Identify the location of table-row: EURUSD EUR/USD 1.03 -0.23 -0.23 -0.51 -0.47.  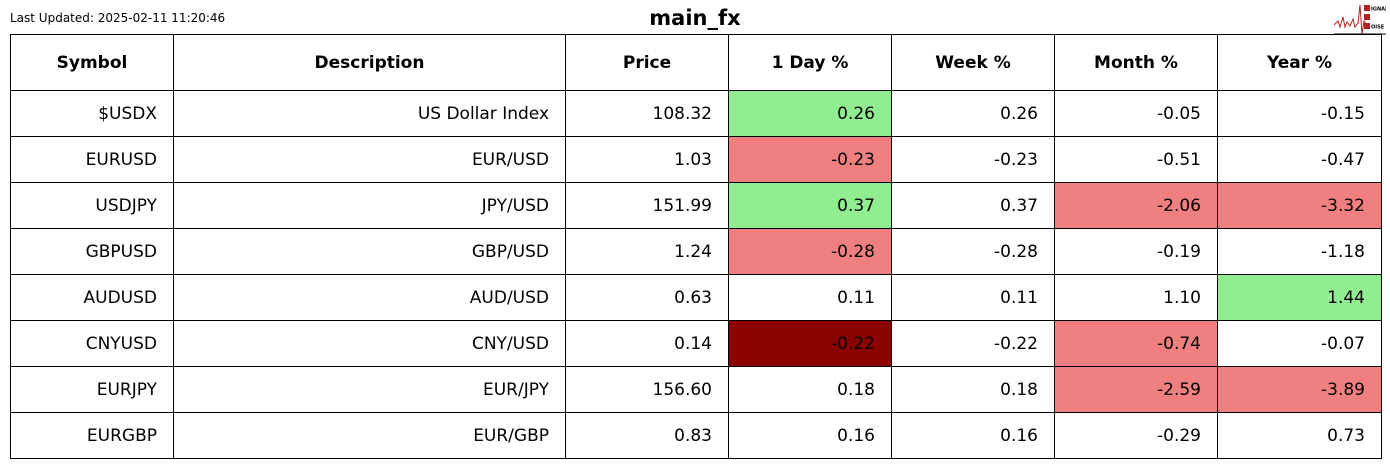
(696, 159).